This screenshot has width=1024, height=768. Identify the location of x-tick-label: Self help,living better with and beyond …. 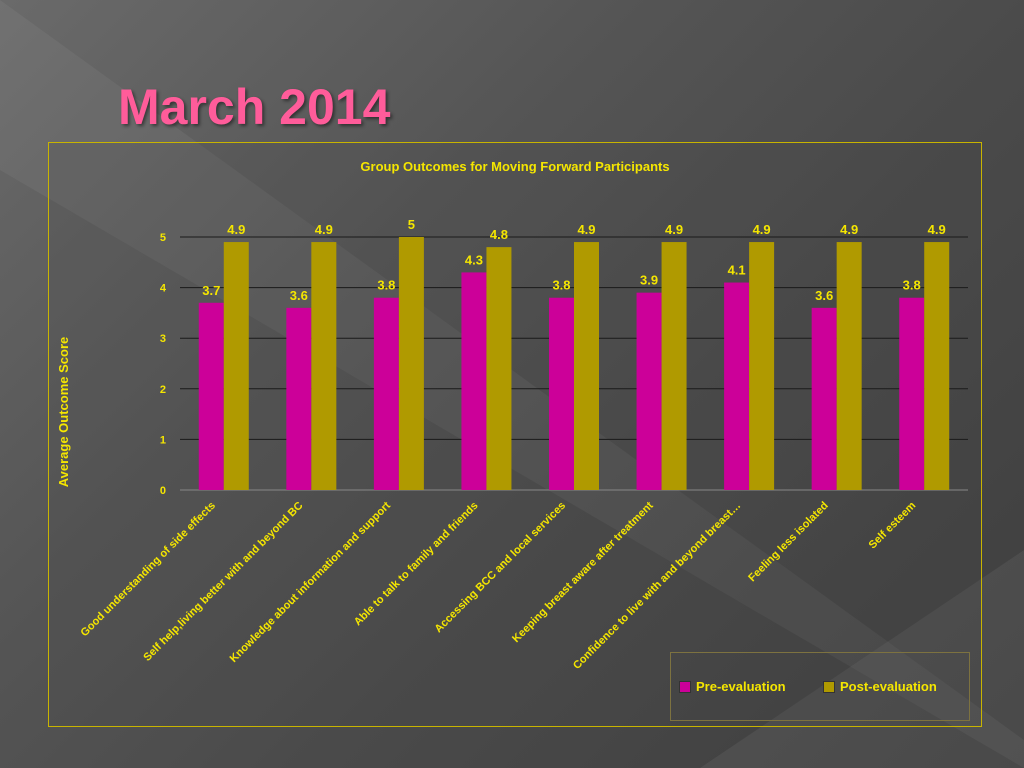
(223, 582).